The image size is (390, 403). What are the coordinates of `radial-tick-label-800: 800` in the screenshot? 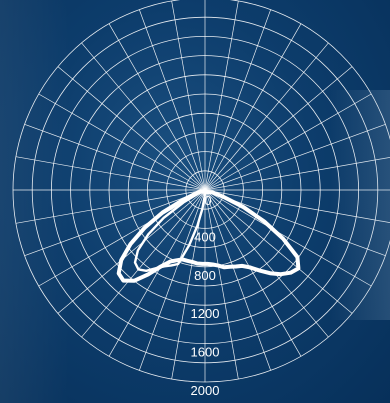 It's located at (205, 275).